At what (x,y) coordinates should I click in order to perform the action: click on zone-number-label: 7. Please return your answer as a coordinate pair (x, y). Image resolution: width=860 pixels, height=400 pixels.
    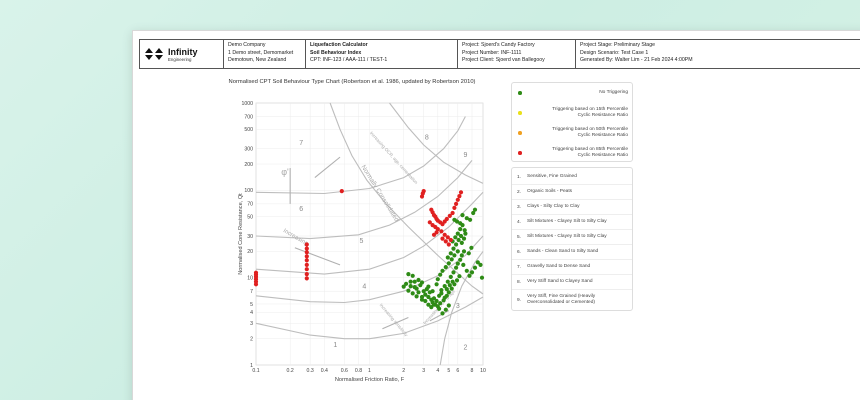
    Looking at the image, I should click on (301, 143).